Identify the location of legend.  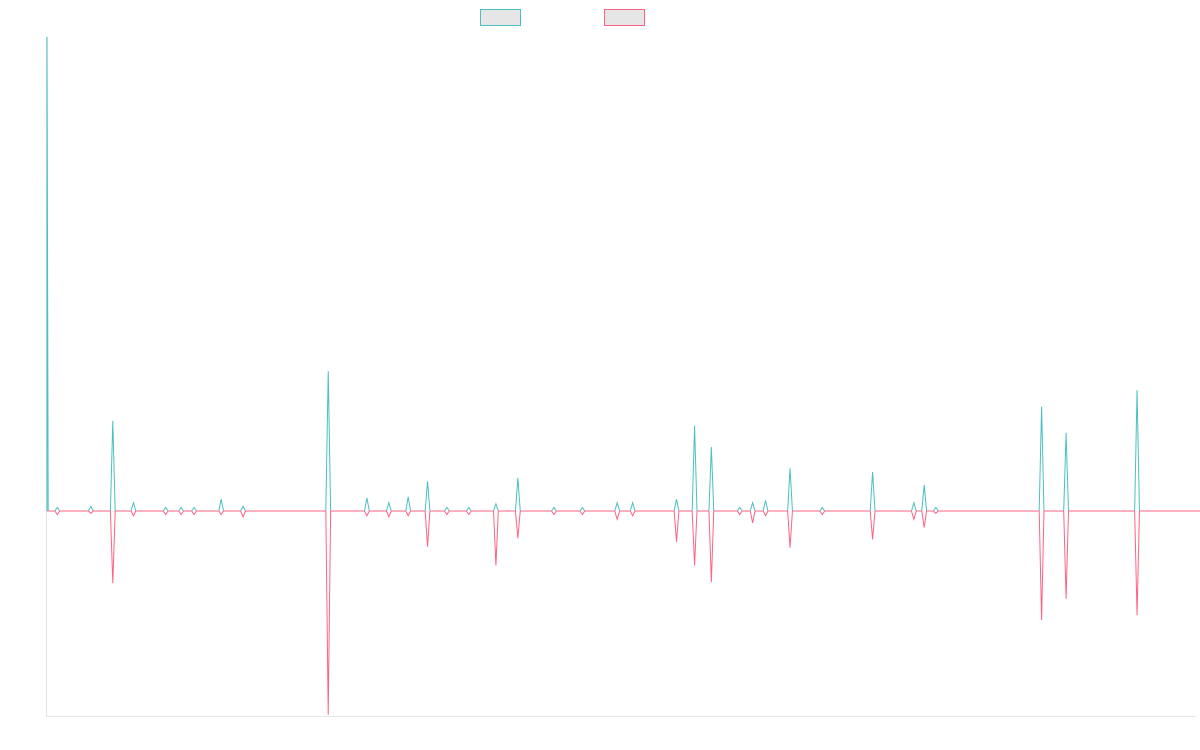
(562, 17).